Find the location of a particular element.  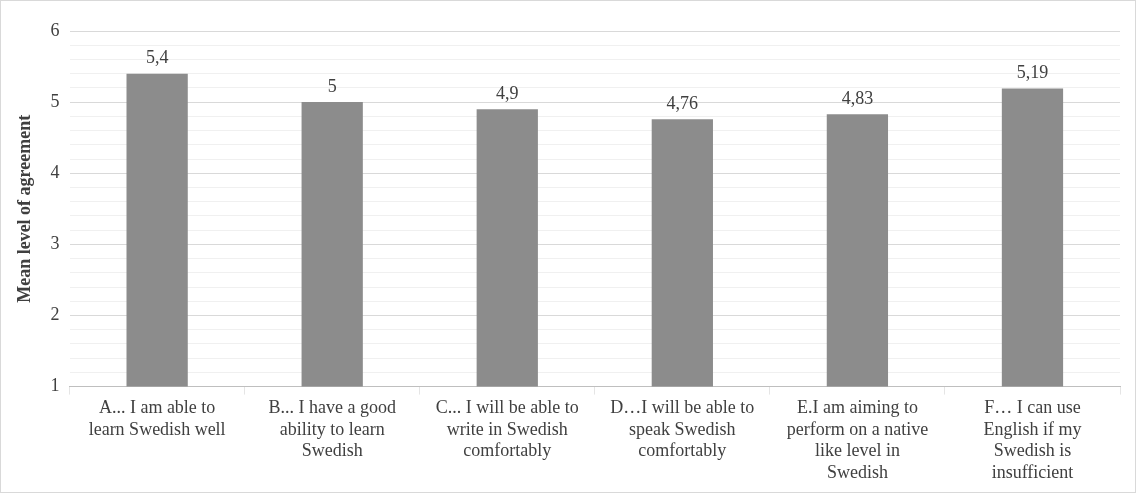

data-label: 4,76 is located at coordinates (682, 102).